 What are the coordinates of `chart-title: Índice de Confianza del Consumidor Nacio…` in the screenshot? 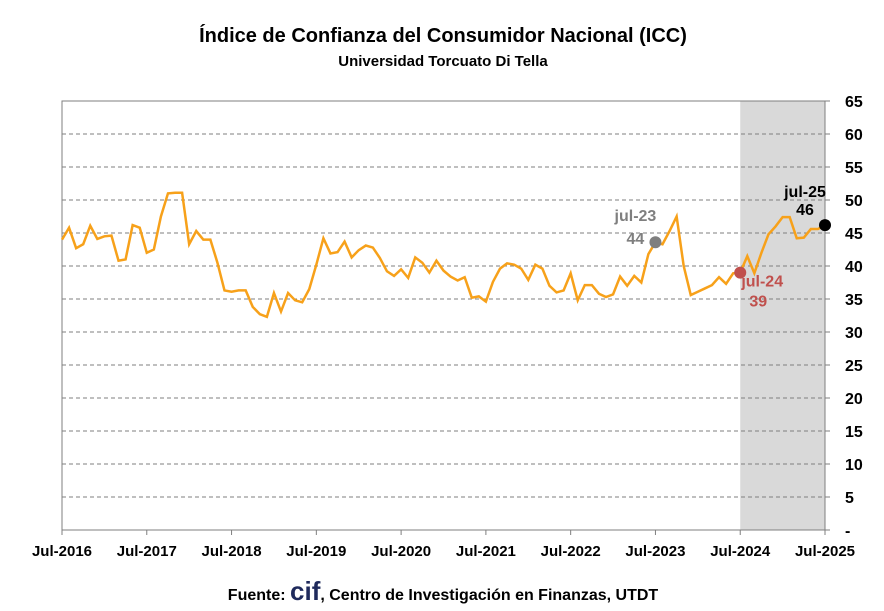 It's located at (443, 35).